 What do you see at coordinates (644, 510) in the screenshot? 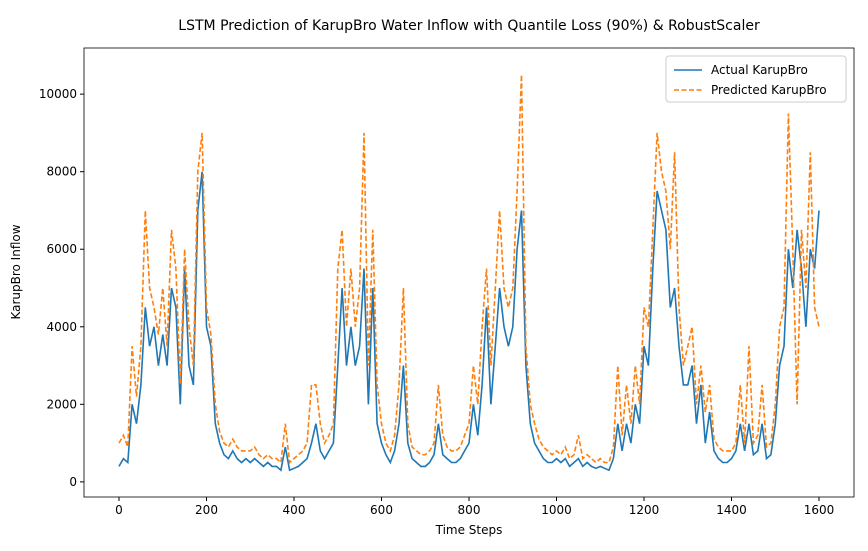
I see `x-tick-label: 1200` at bounding box center [644, 510].